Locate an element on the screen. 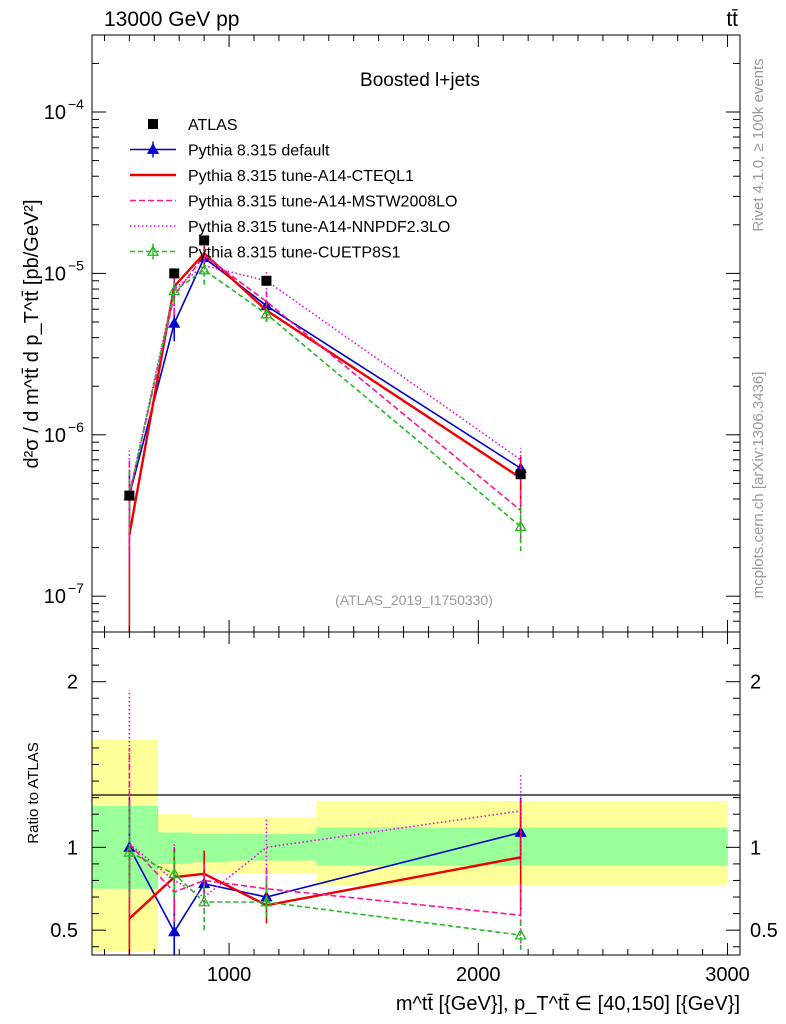 Image resolution: width=786 pixels, height=1024 pixels. x-tick-label: 3000 is located at coordinates (727, 975).